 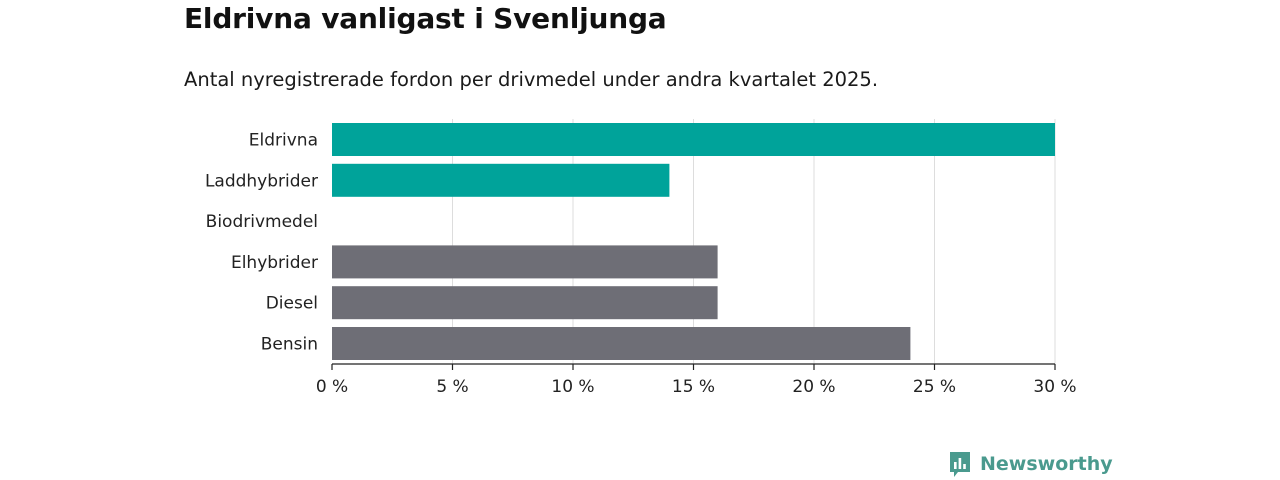 I want to click on brand: Newsworthy, so click(x=1030, y=464).